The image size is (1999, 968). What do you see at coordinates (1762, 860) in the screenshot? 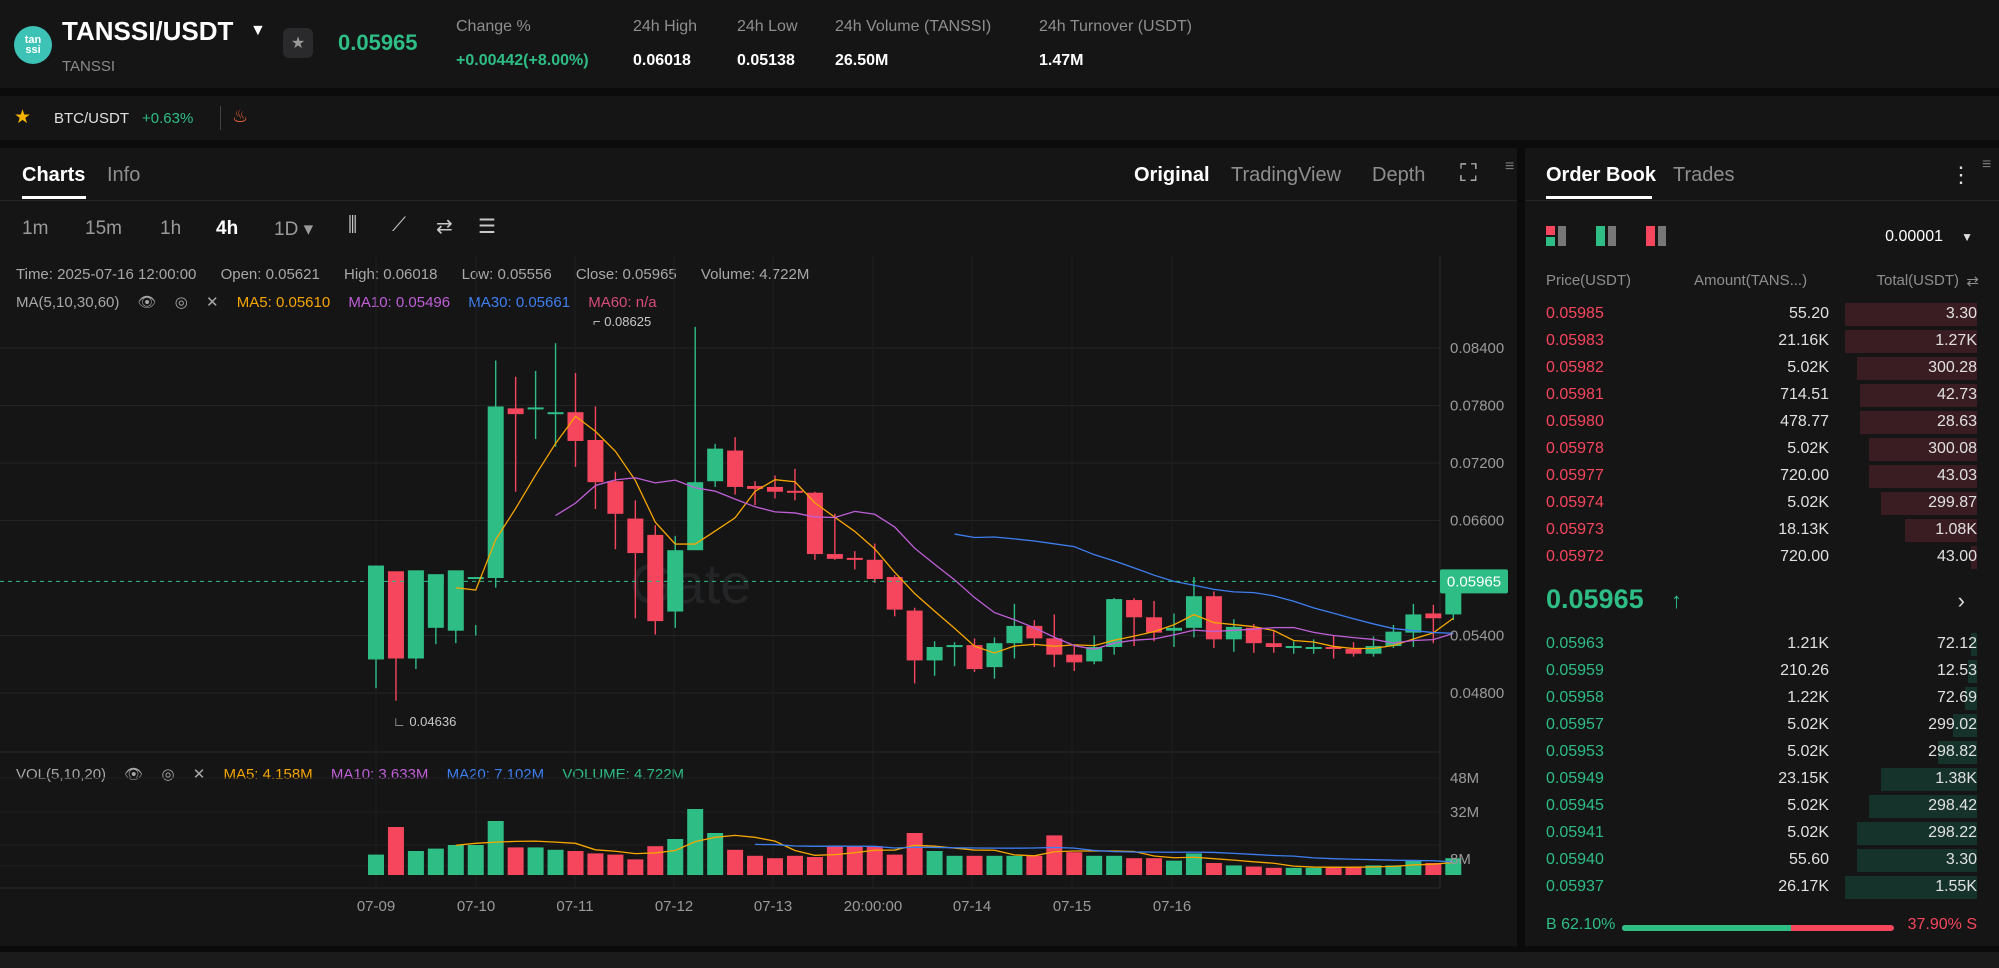
I see `bid-row: 0.05940 55.60 3.30` at bounding box center [1762, 860].